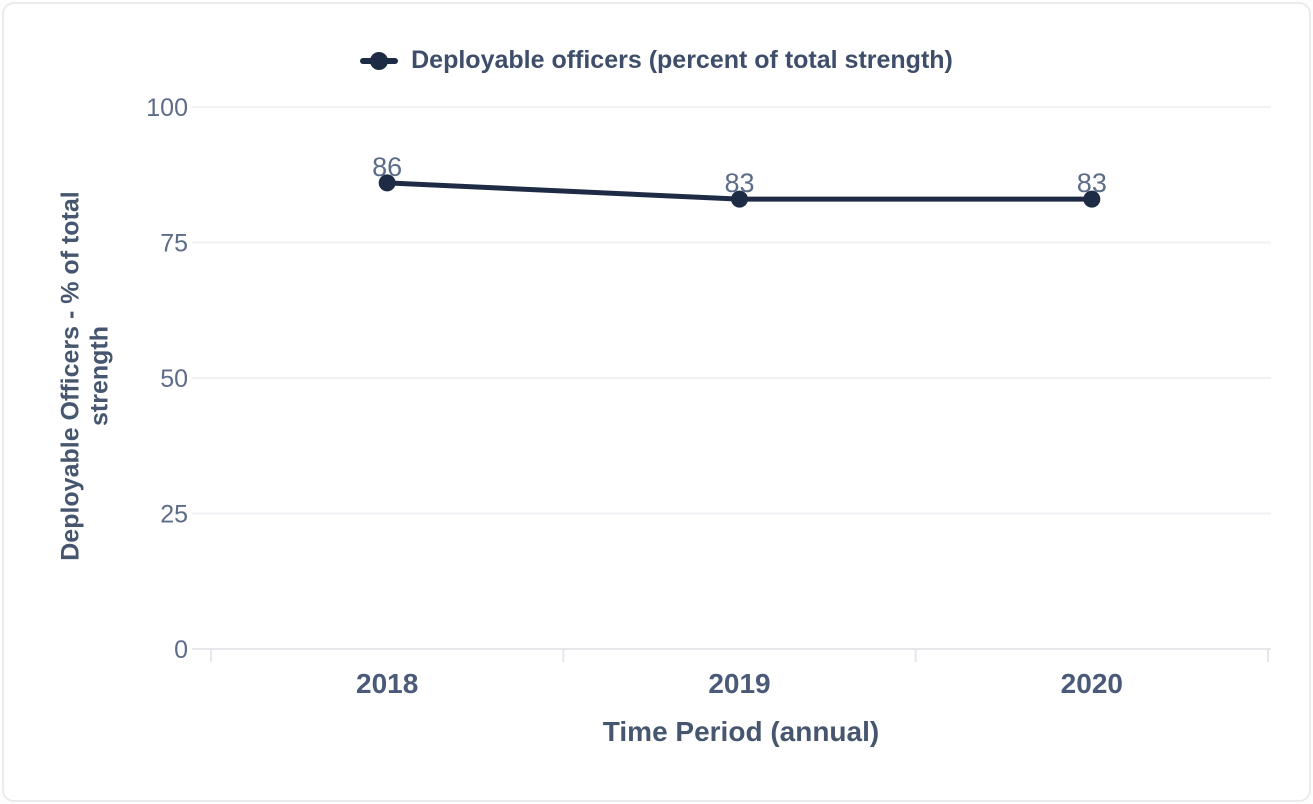  Describe the element at coordinates (387, 167) in the screenshot. I see `data-point-label: 86` at that location.